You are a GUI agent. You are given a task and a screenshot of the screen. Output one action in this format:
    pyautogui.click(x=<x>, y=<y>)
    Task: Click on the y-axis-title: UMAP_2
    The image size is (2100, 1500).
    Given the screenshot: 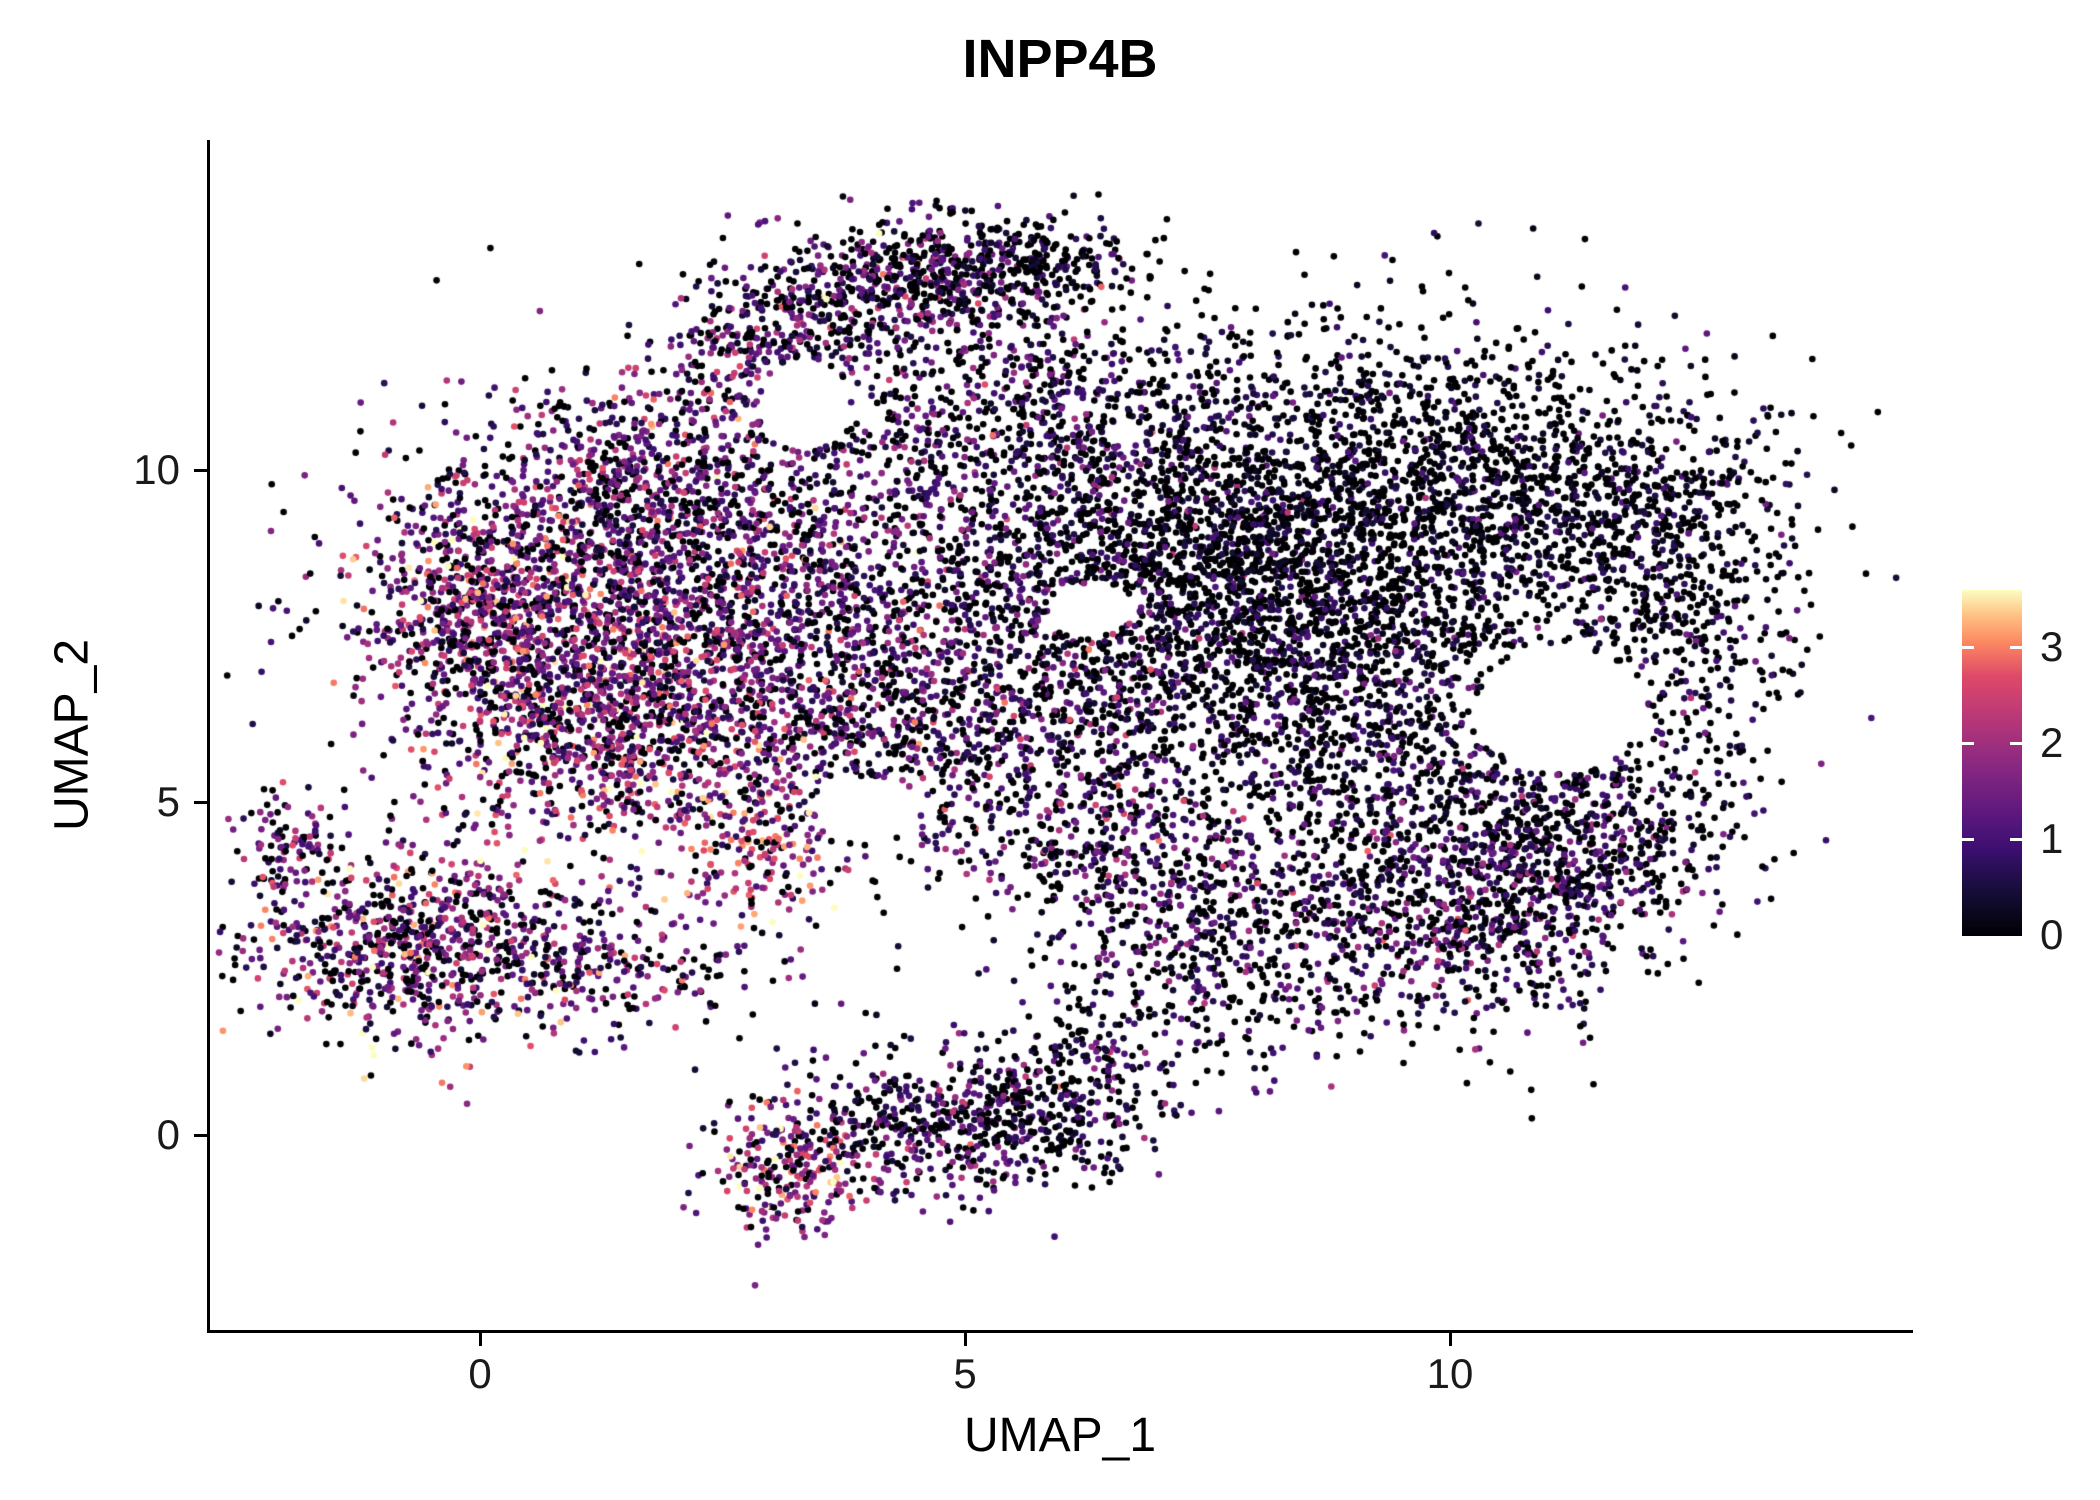 What is the action you would take?
    pyautogui.click(x=72, y=735)
    